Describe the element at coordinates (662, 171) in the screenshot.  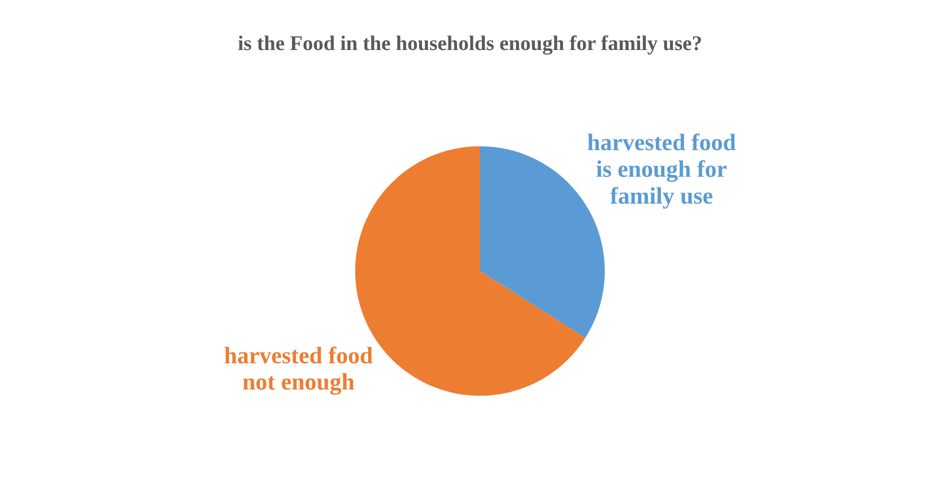
I see `slice-label: harvested food is enough for family use` at that location.